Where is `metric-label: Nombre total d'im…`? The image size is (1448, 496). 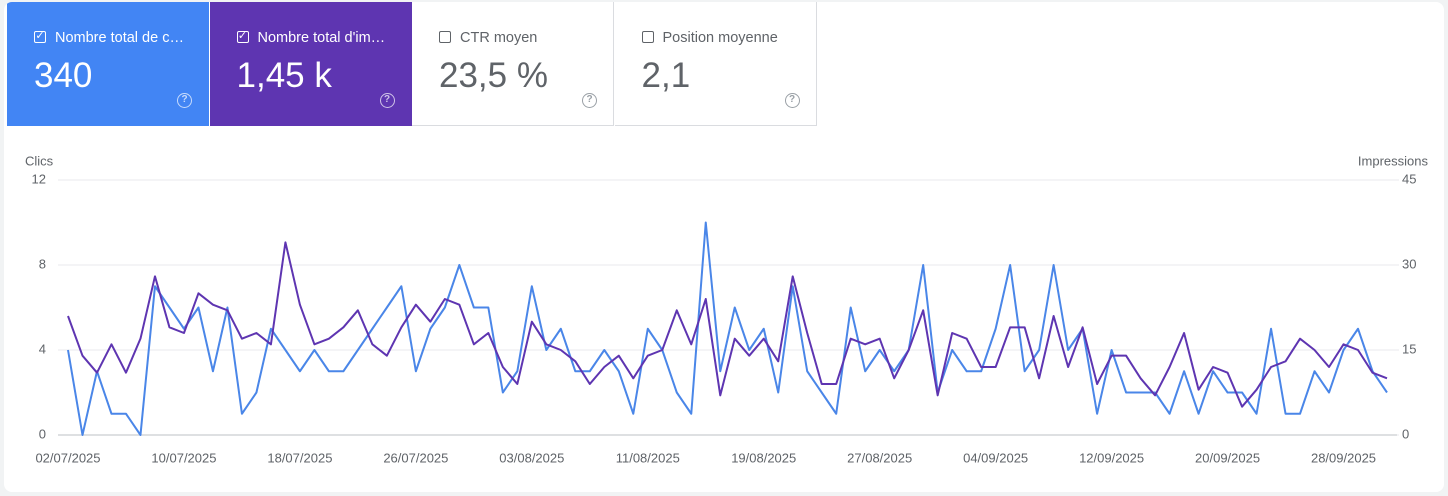 metric-label: Nombre total d'im… is located at coordinates (321, 38).